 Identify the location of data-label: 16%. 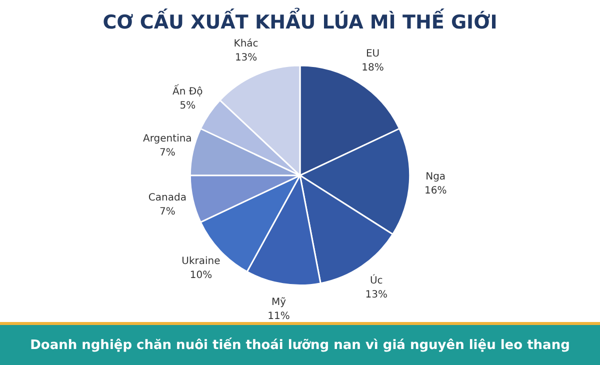
(435, 191).